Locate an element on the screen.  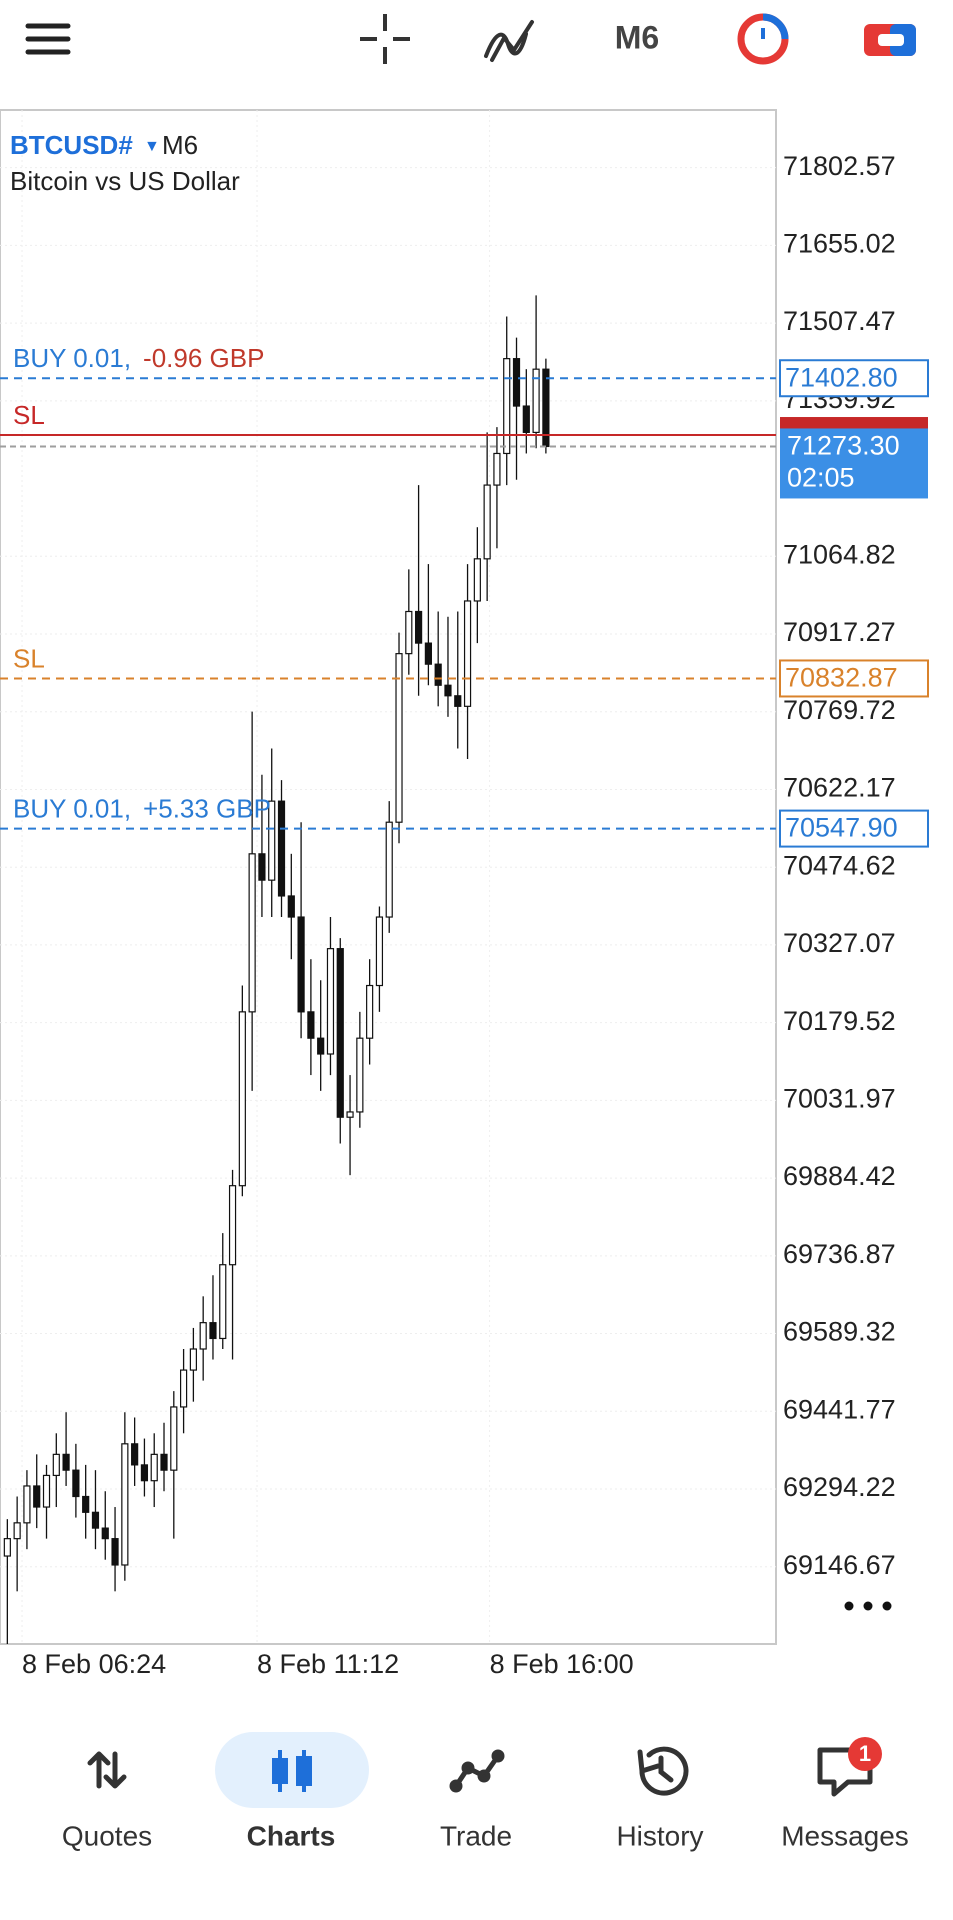
menu-button is located at coordinates (48, 39).